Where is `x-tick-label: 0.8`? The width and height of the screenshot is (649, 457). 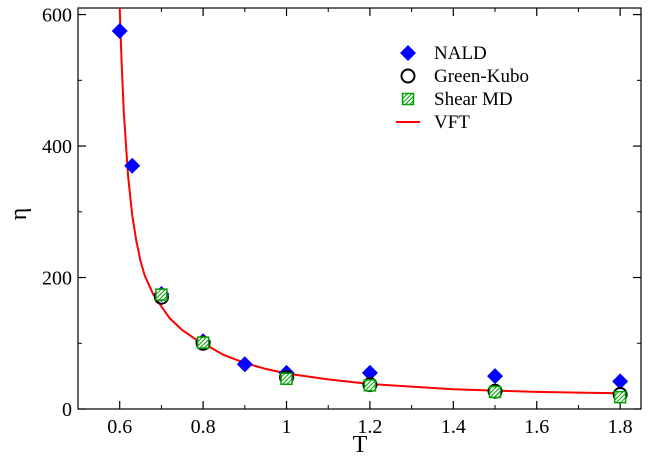 x-tick-label: 0.8 is located at coordinates (203, 427).